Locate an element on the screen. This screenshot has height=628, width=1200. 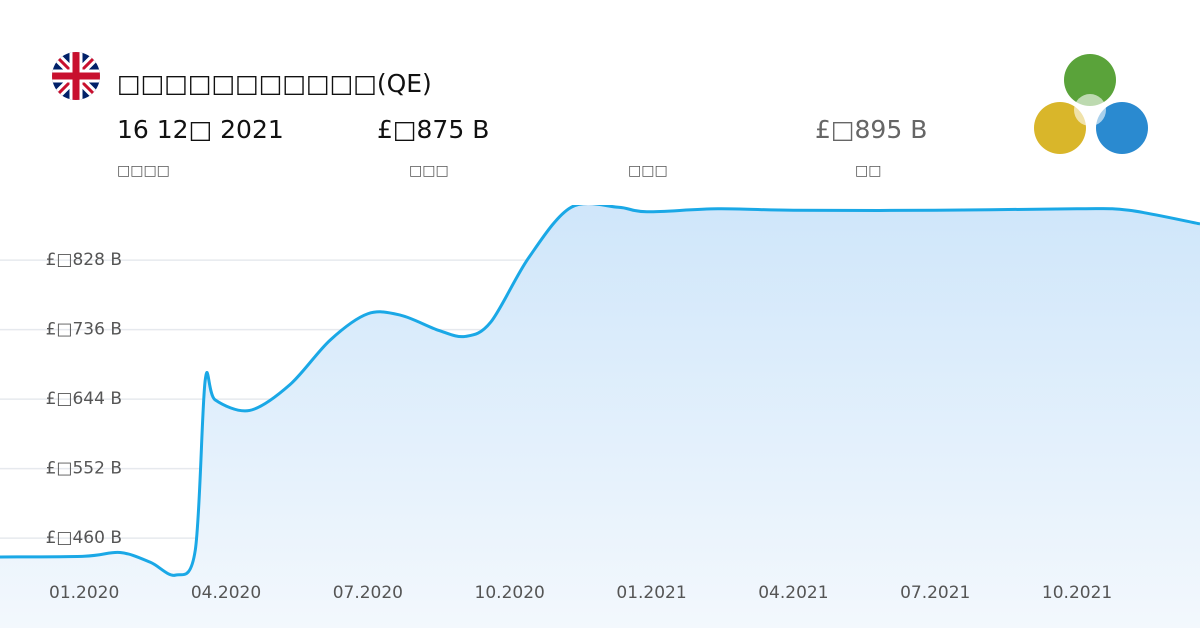
x-tick-label: 07.2021 is located at coordinates (935, 593).